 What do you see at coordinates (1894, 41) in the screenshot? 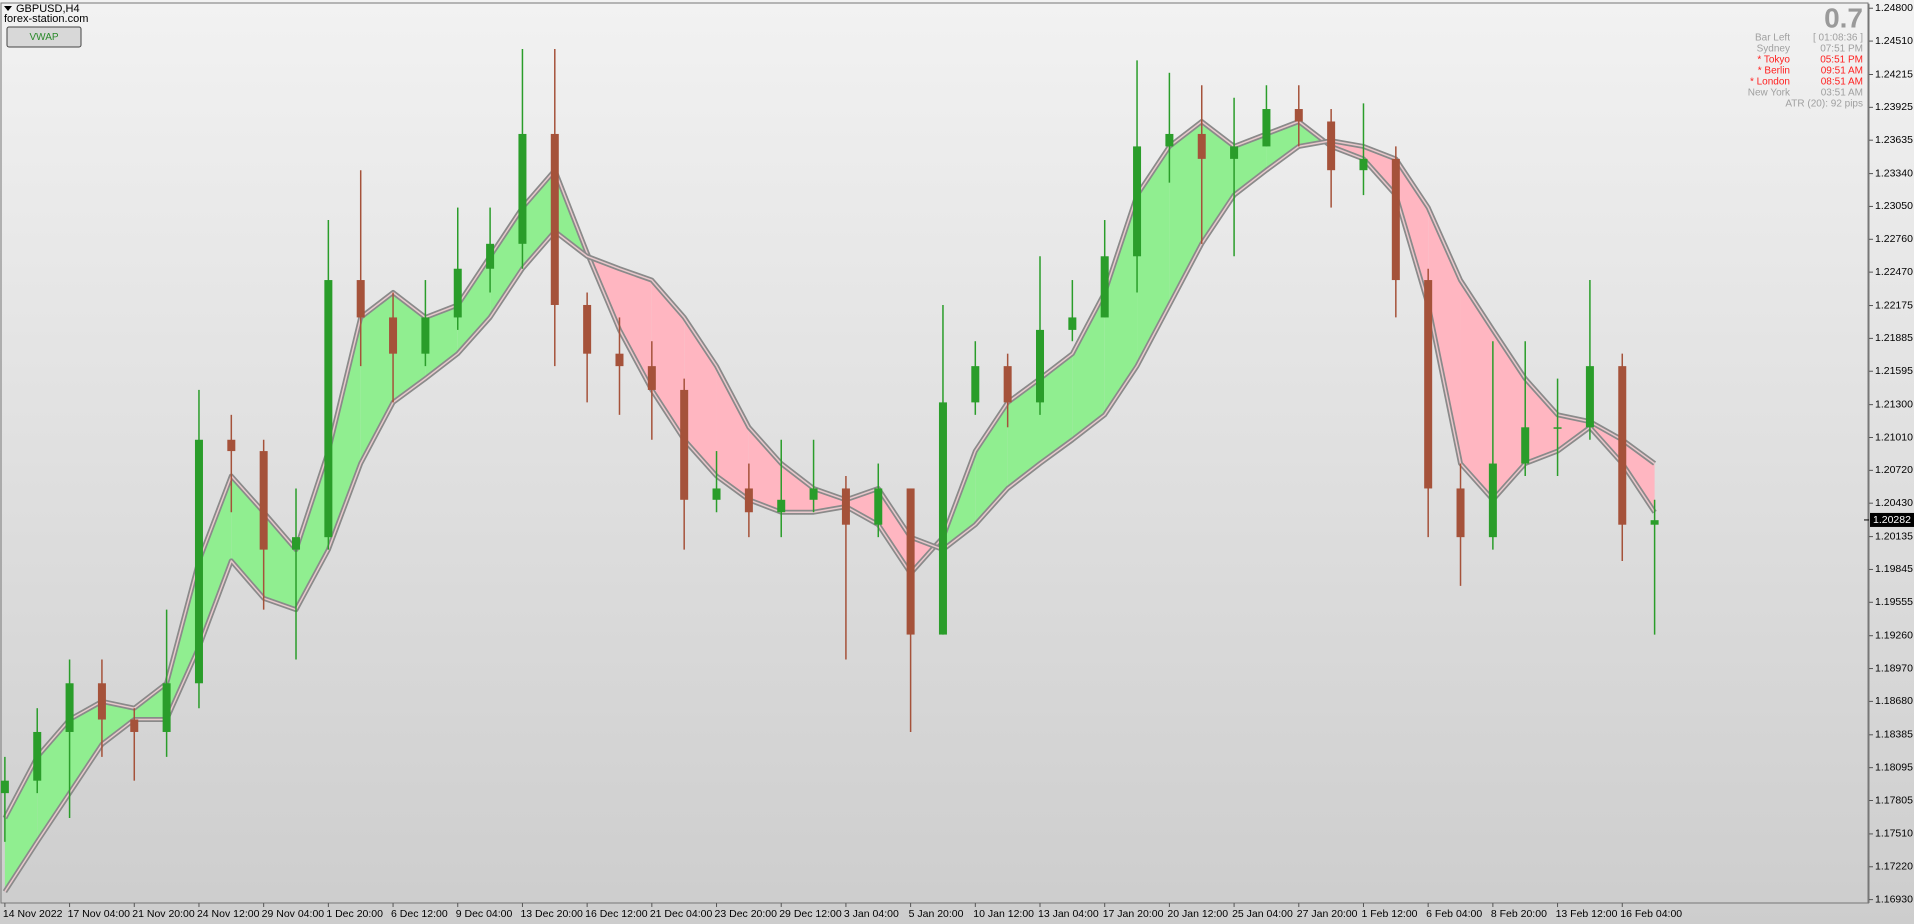
I see `y-tick-label: 1.24510` at bounding box center [1894, 41].